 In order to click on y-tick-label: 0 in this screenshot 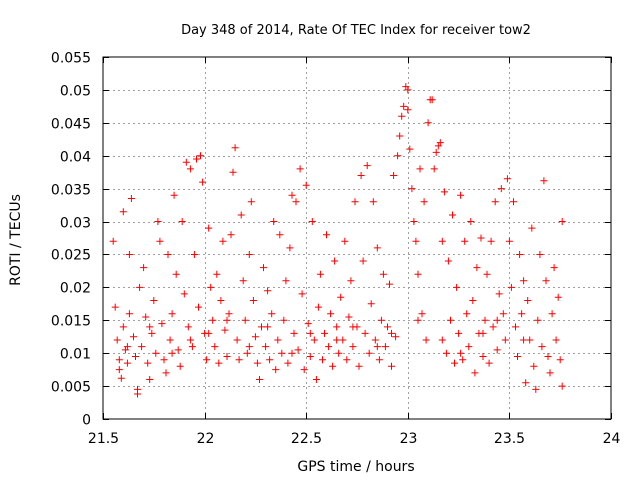, I will do `click(86, 421)`.